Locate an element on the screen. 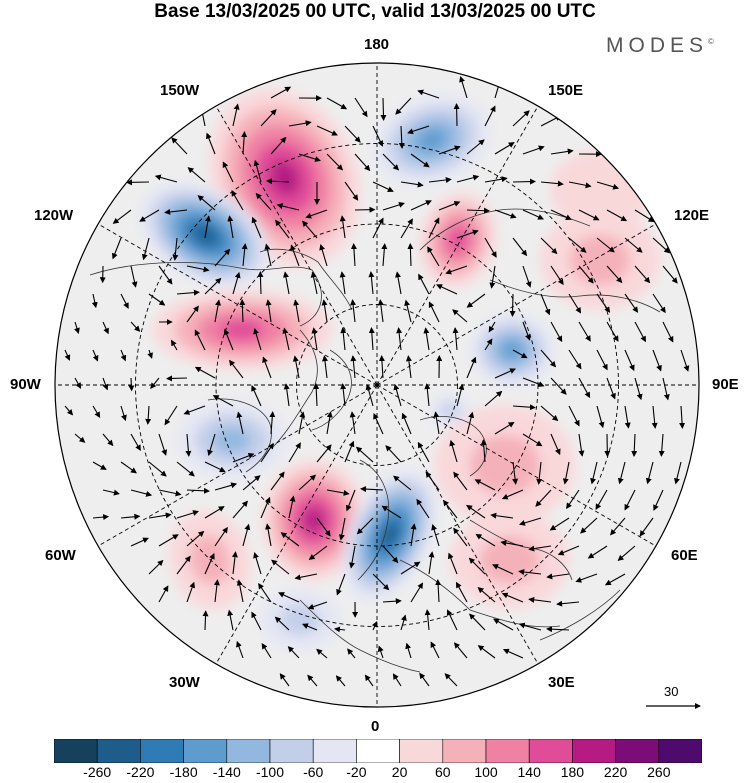  colorbar-tick-label: -60 is located at coordinates (313, 772).